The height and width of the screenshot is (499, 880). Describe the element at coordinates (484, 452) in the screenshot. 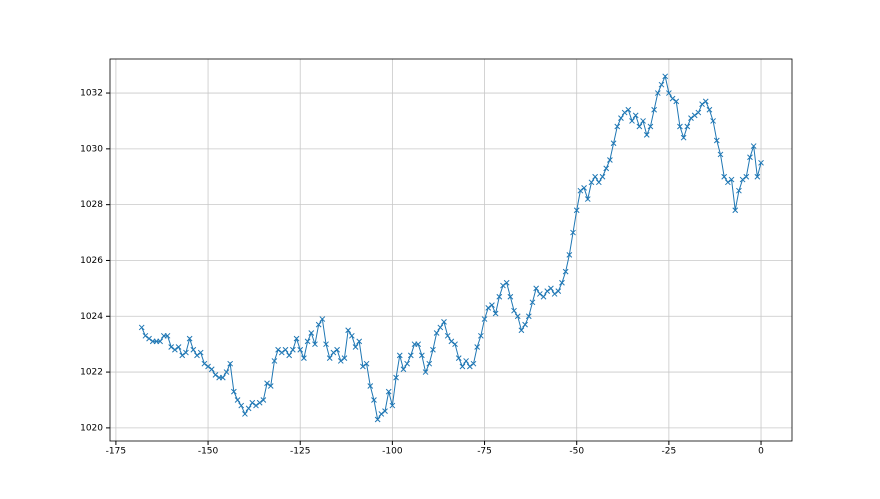

I see `x-tick-label: -75` at that location.